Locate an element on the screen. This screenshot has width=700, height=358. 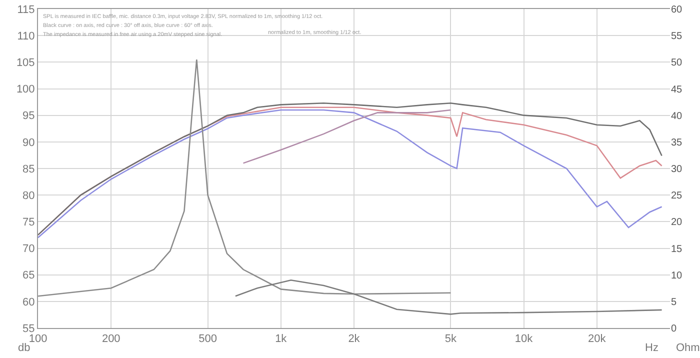
y2-tick-label: 35 is located at coordinates (677, 142).